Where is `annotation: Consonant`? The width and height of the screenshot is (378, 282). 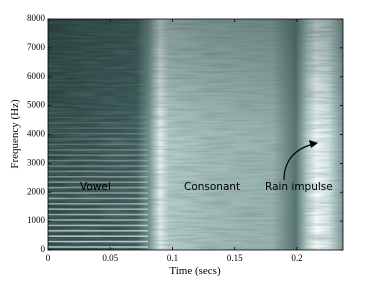 annotation: Consonant is located at coordinates (212, 187).